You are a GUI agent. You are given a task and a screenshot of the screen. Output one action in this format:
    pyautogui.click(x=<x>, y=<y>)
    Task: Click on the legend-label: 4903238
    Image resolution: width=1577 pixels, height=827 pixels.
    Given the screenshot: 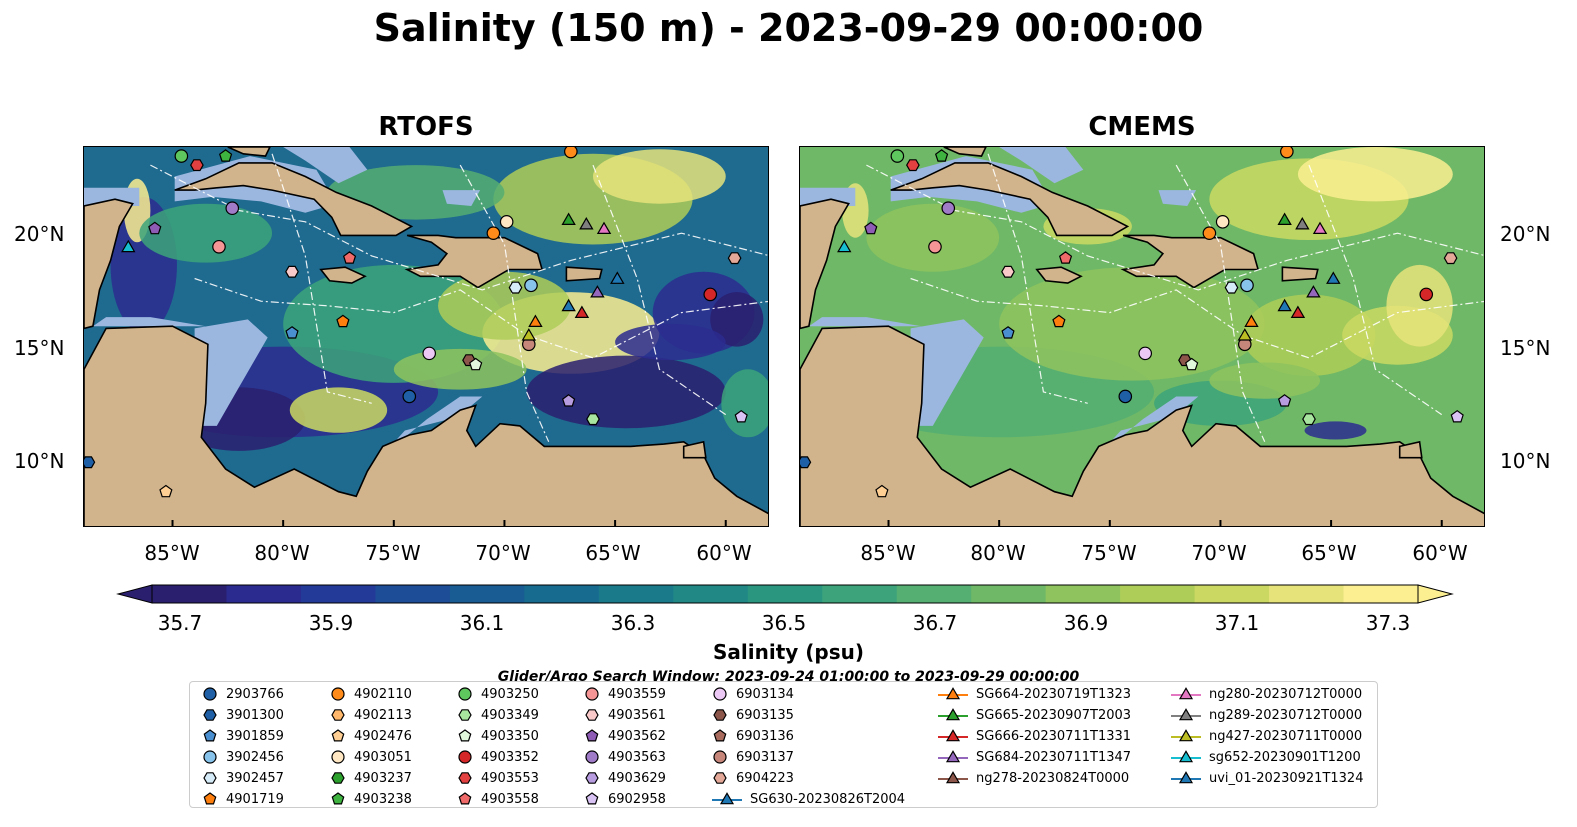 What is the action you would take?
    pyautogui.click(x=383, y=799)
    